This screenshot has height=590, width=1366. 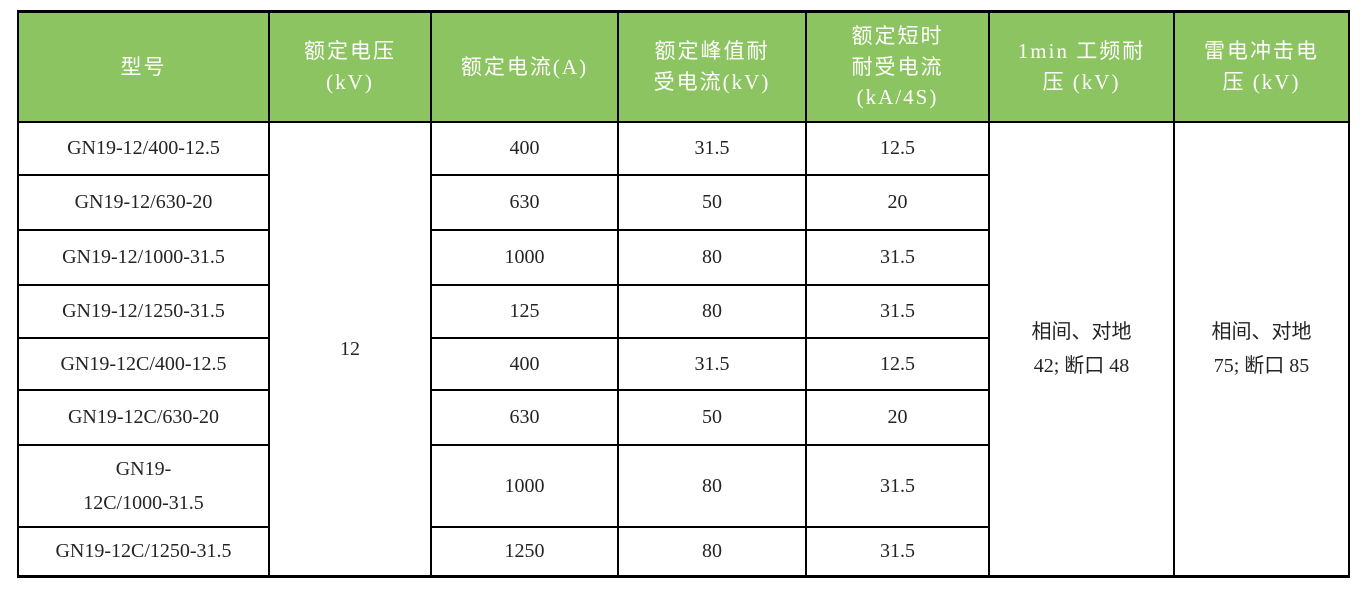 What do you see at coordinates (143, 311) in the screenshot?
I see `model-cell: GN19-12/1250-31.5` at bounding box center [143, 311].